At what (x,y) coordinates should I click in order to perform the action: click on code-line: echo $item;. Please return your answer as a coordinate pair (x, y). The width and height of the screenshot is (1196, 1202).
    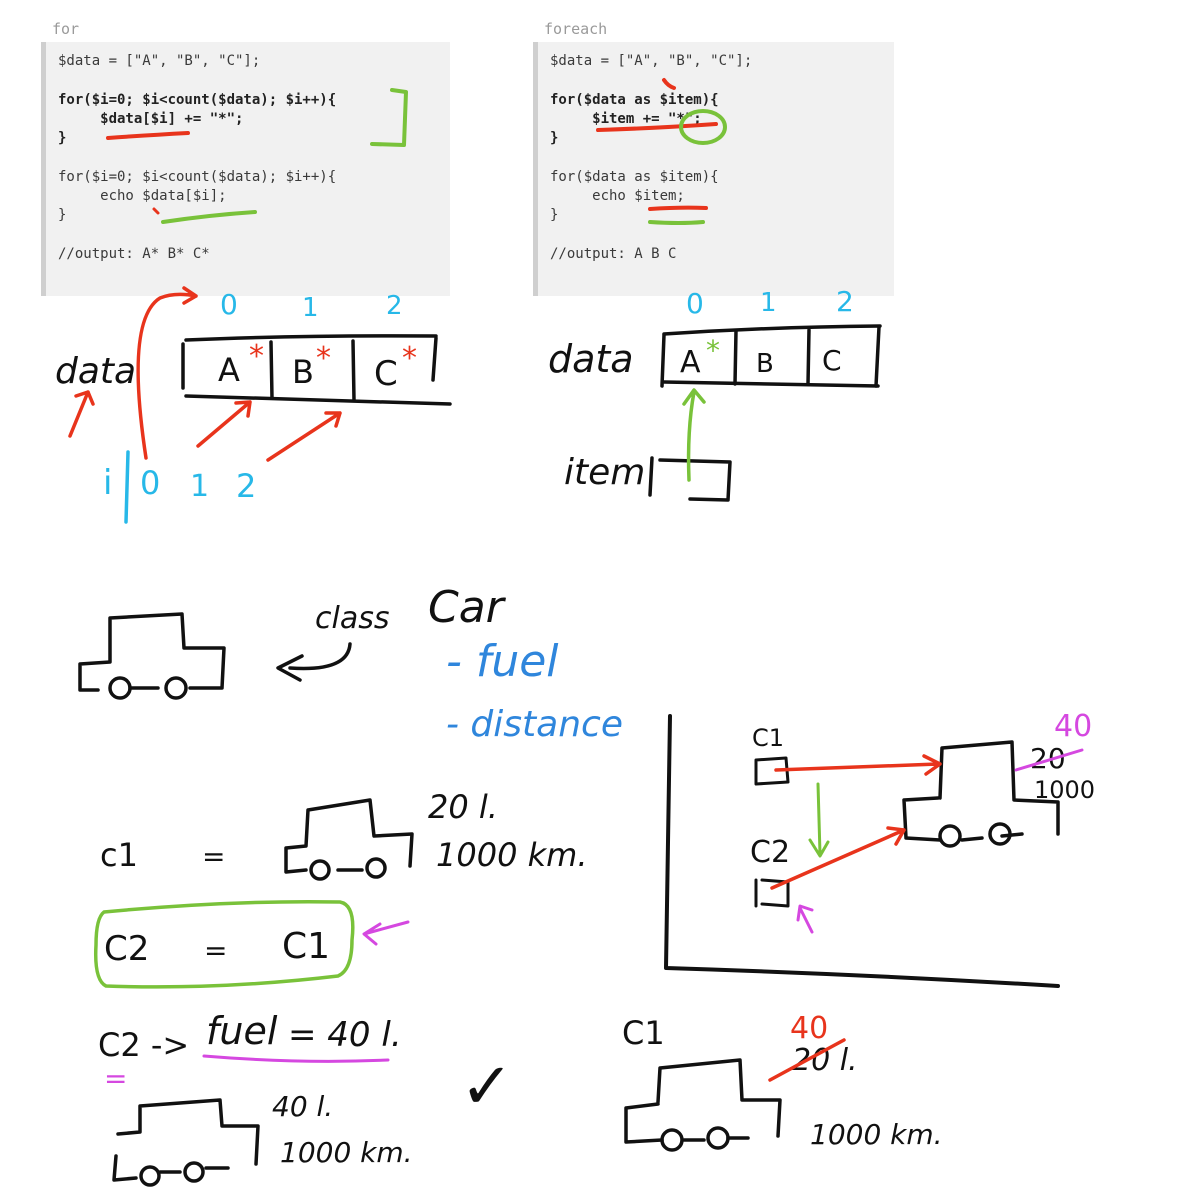
    Looking at the image, I should click on (617, 196).